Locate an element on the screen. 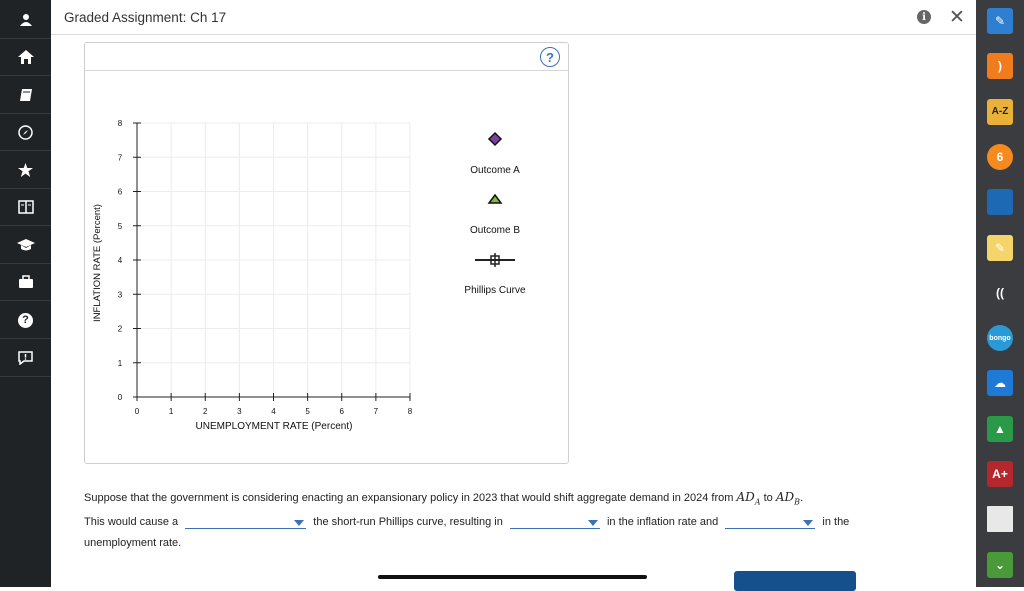  google-drive-tool-icon: ▲ is located at coordinates (1000, 428).